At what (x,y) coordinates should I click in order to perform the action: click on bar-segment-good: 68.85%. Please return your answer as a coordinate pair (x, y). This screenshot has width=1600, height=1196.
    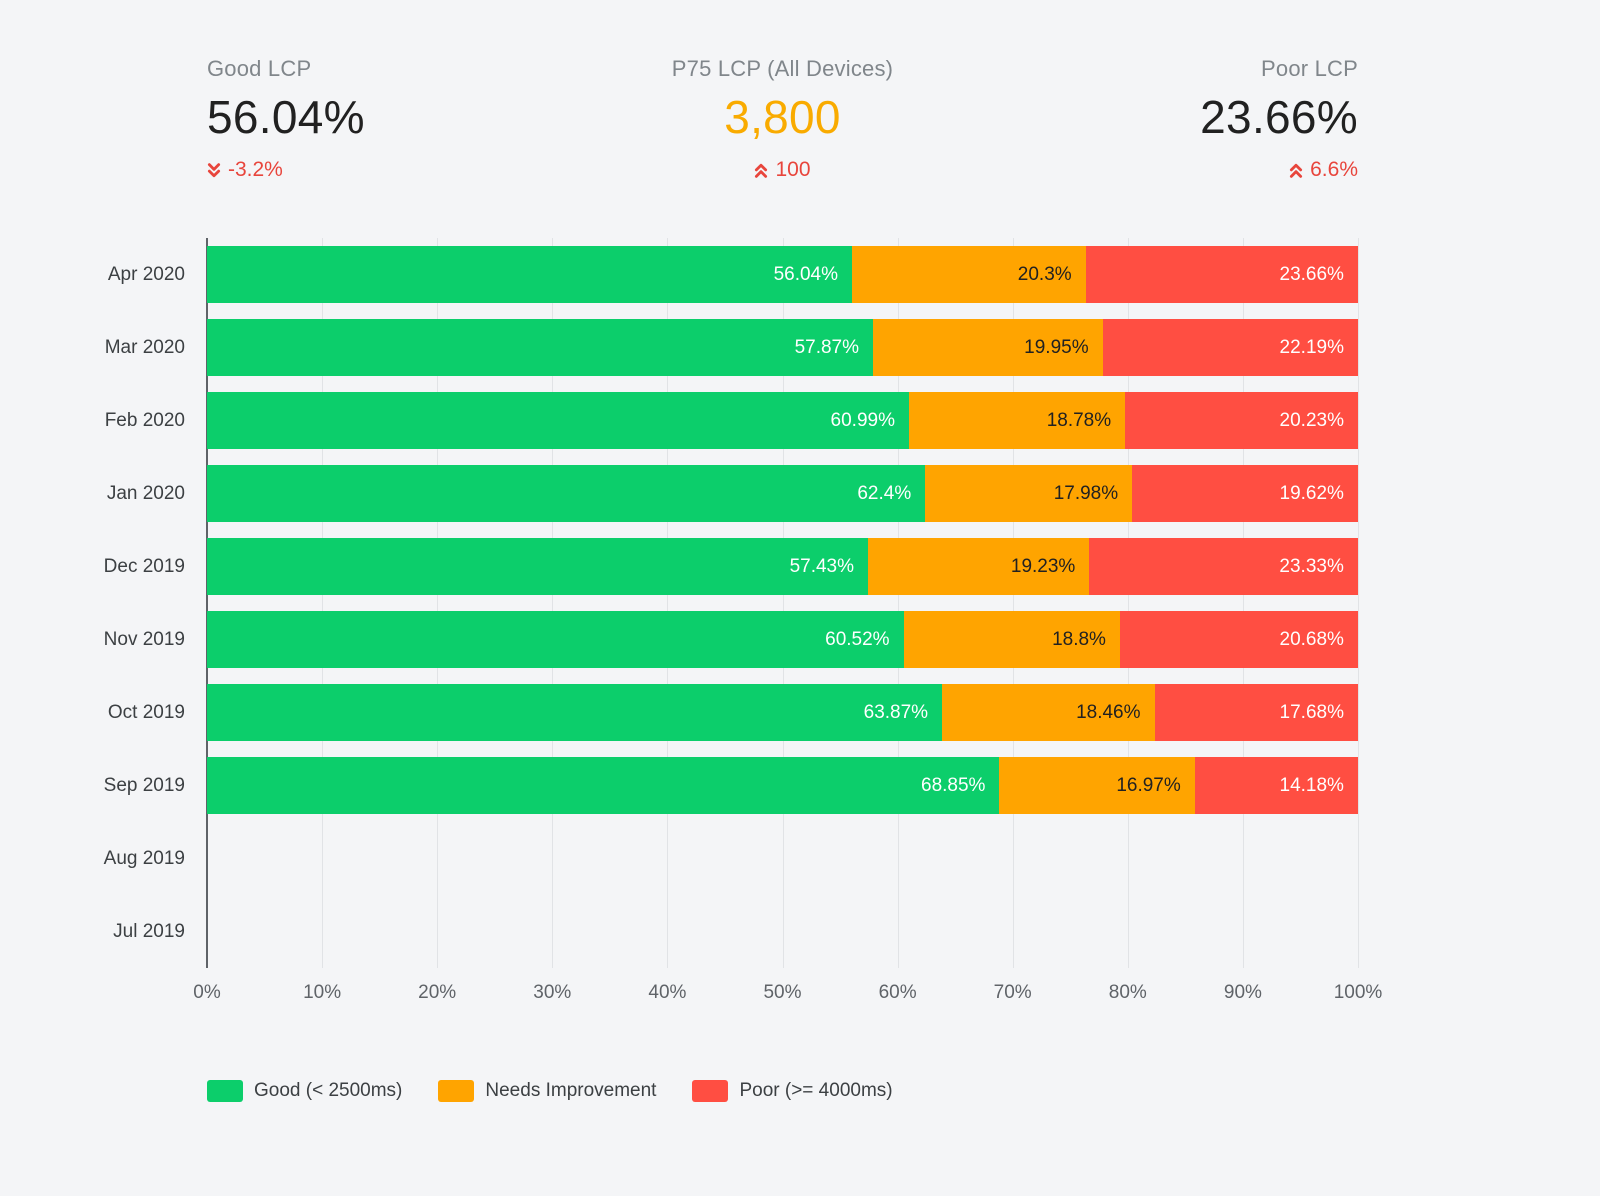
    Looking at the image, I should click on (603, 785).